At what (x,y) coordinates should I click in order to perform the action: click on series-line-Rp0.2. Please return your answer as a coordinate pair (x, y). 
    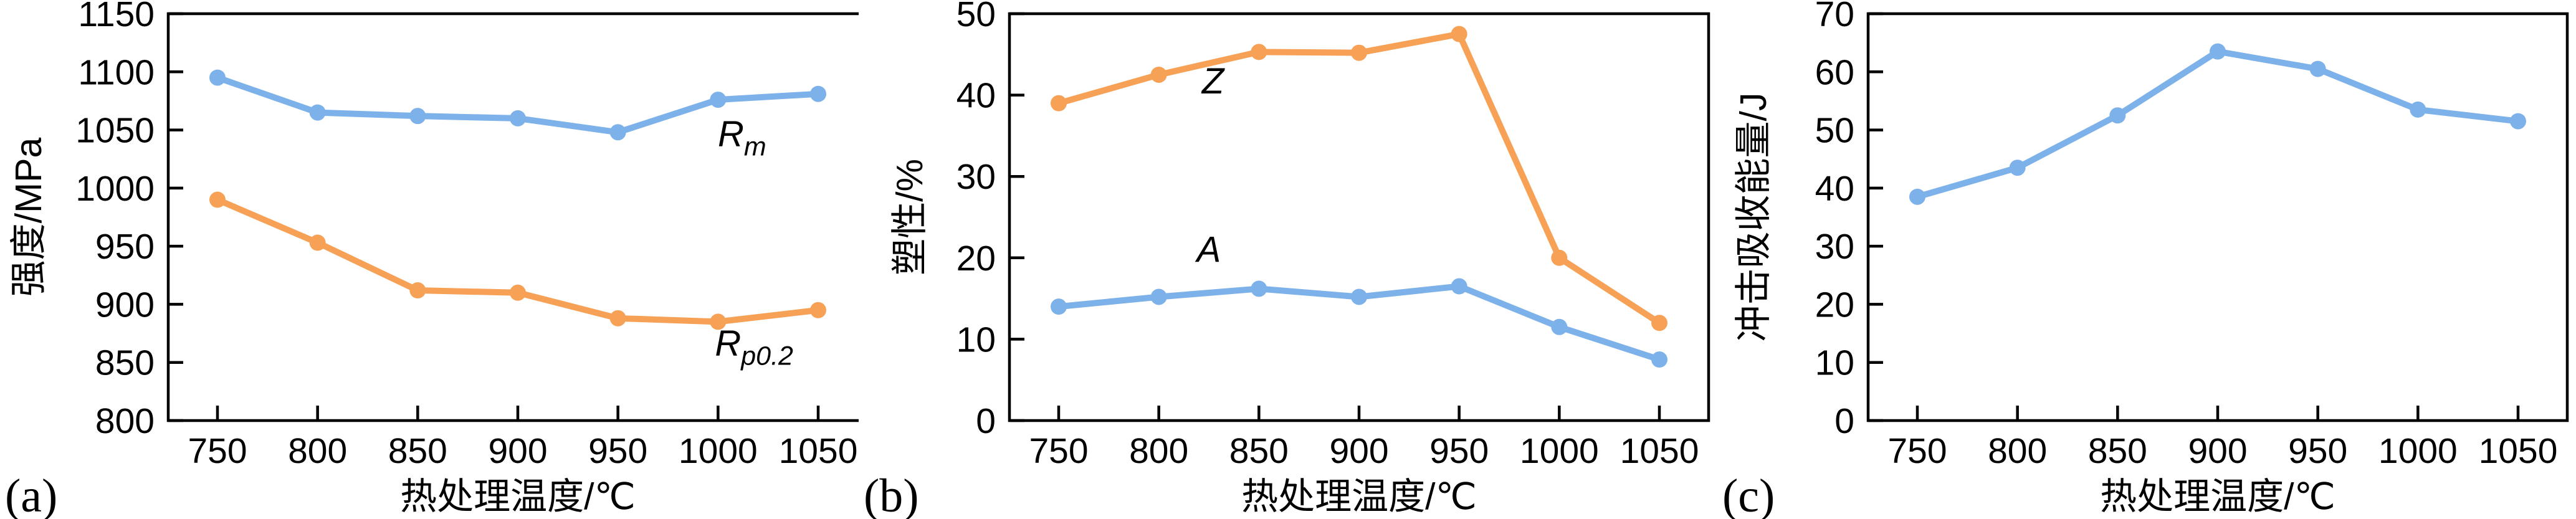
    Looking at the image, I should click on (517, 260).